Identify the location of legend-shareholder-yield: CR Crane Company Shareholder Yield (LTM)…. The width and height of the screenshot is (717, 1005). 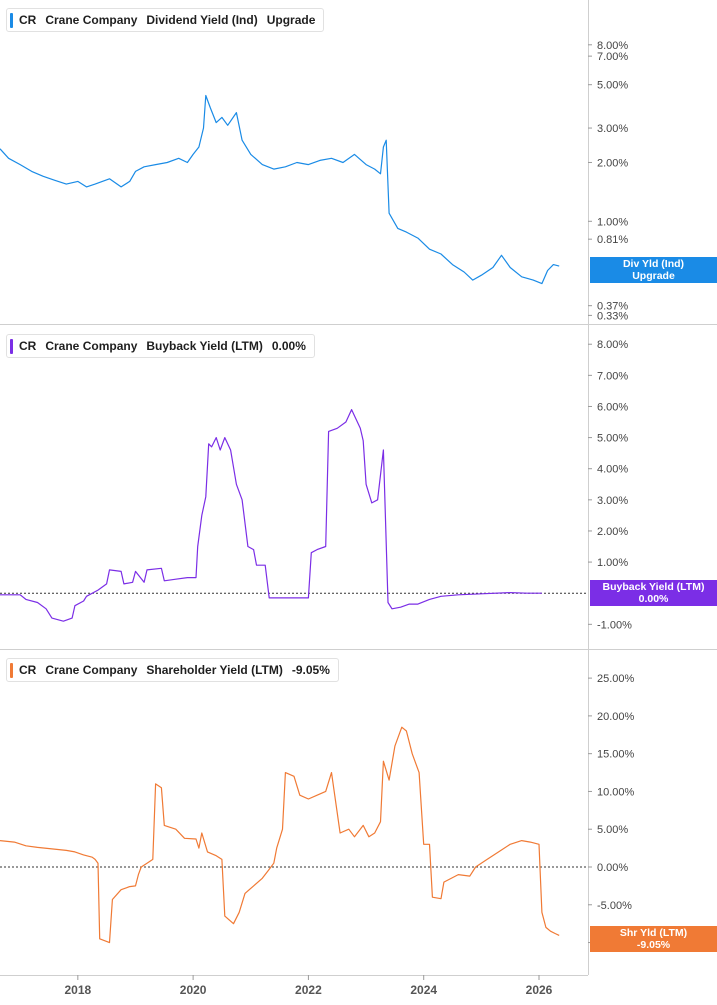
(172, 670).